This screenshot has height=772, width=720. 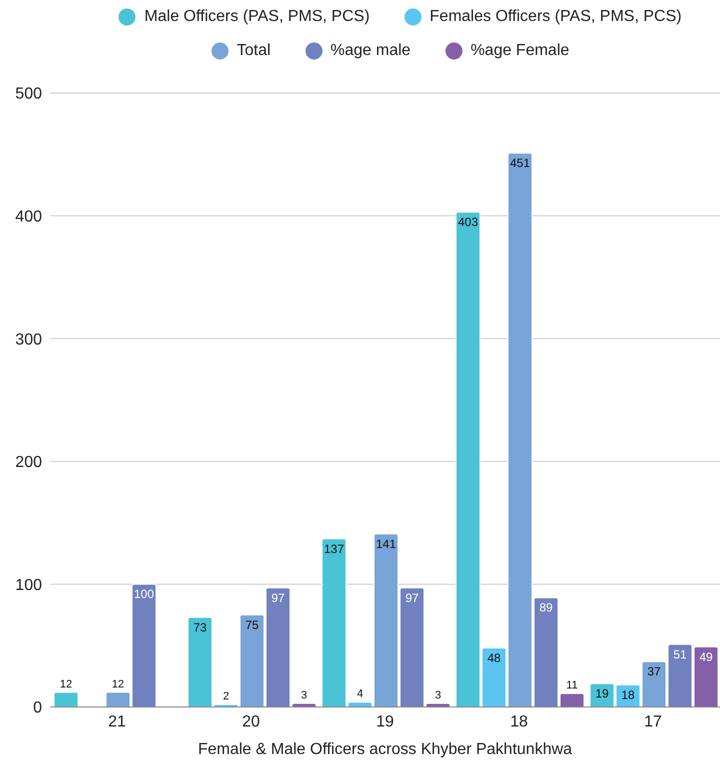 What do you see at coordinates (28, 217) in the screenshot?
I see `y-tick-label: 400` at bounding box center [28, 217].